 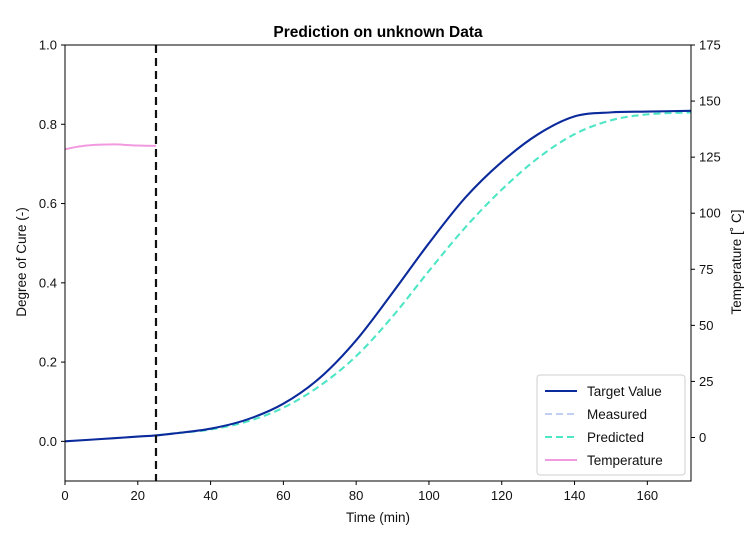 What do you see at coordinates (710, 45) in the screenshot?
I see `y-right-tick-label: 175` at bounding box center [710, 45].